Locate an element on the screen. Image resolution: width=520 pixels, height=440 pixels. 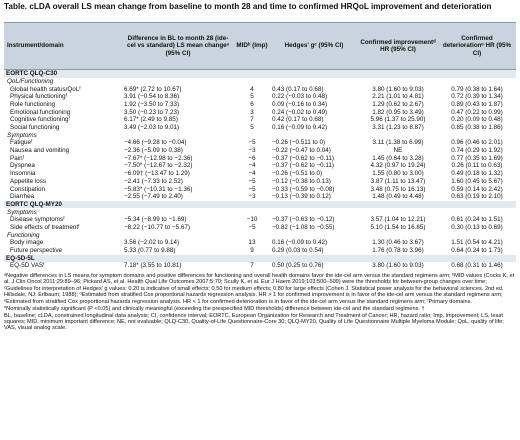
hedges-cell: 0.09 (−0.16 to 0.34) is located at coordinates (300, 104).